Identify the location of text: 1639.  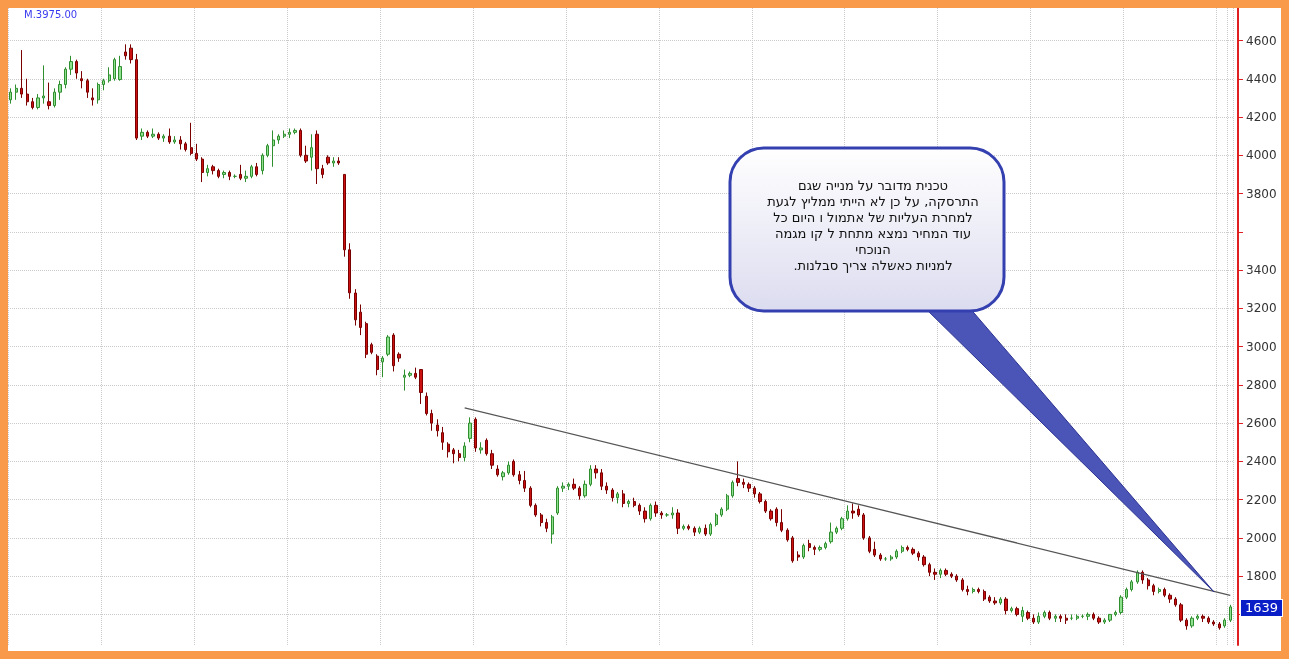
(1262, 607).